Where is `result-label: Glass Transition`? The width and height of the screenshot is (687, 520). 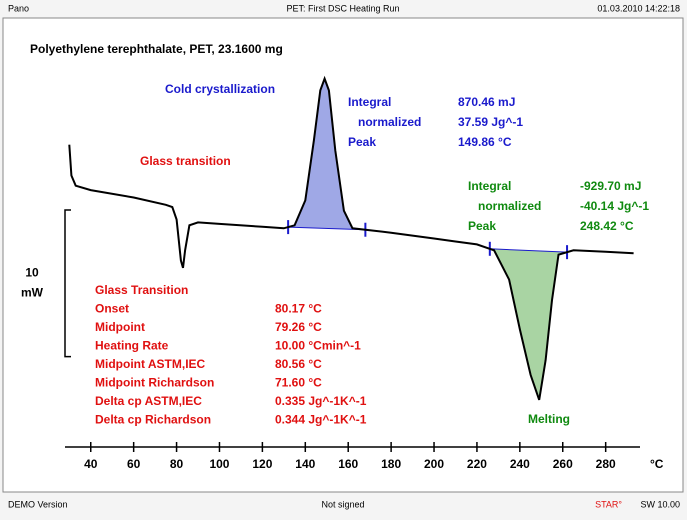
result-label: Glass Transition is located at coordinates (141, 290).